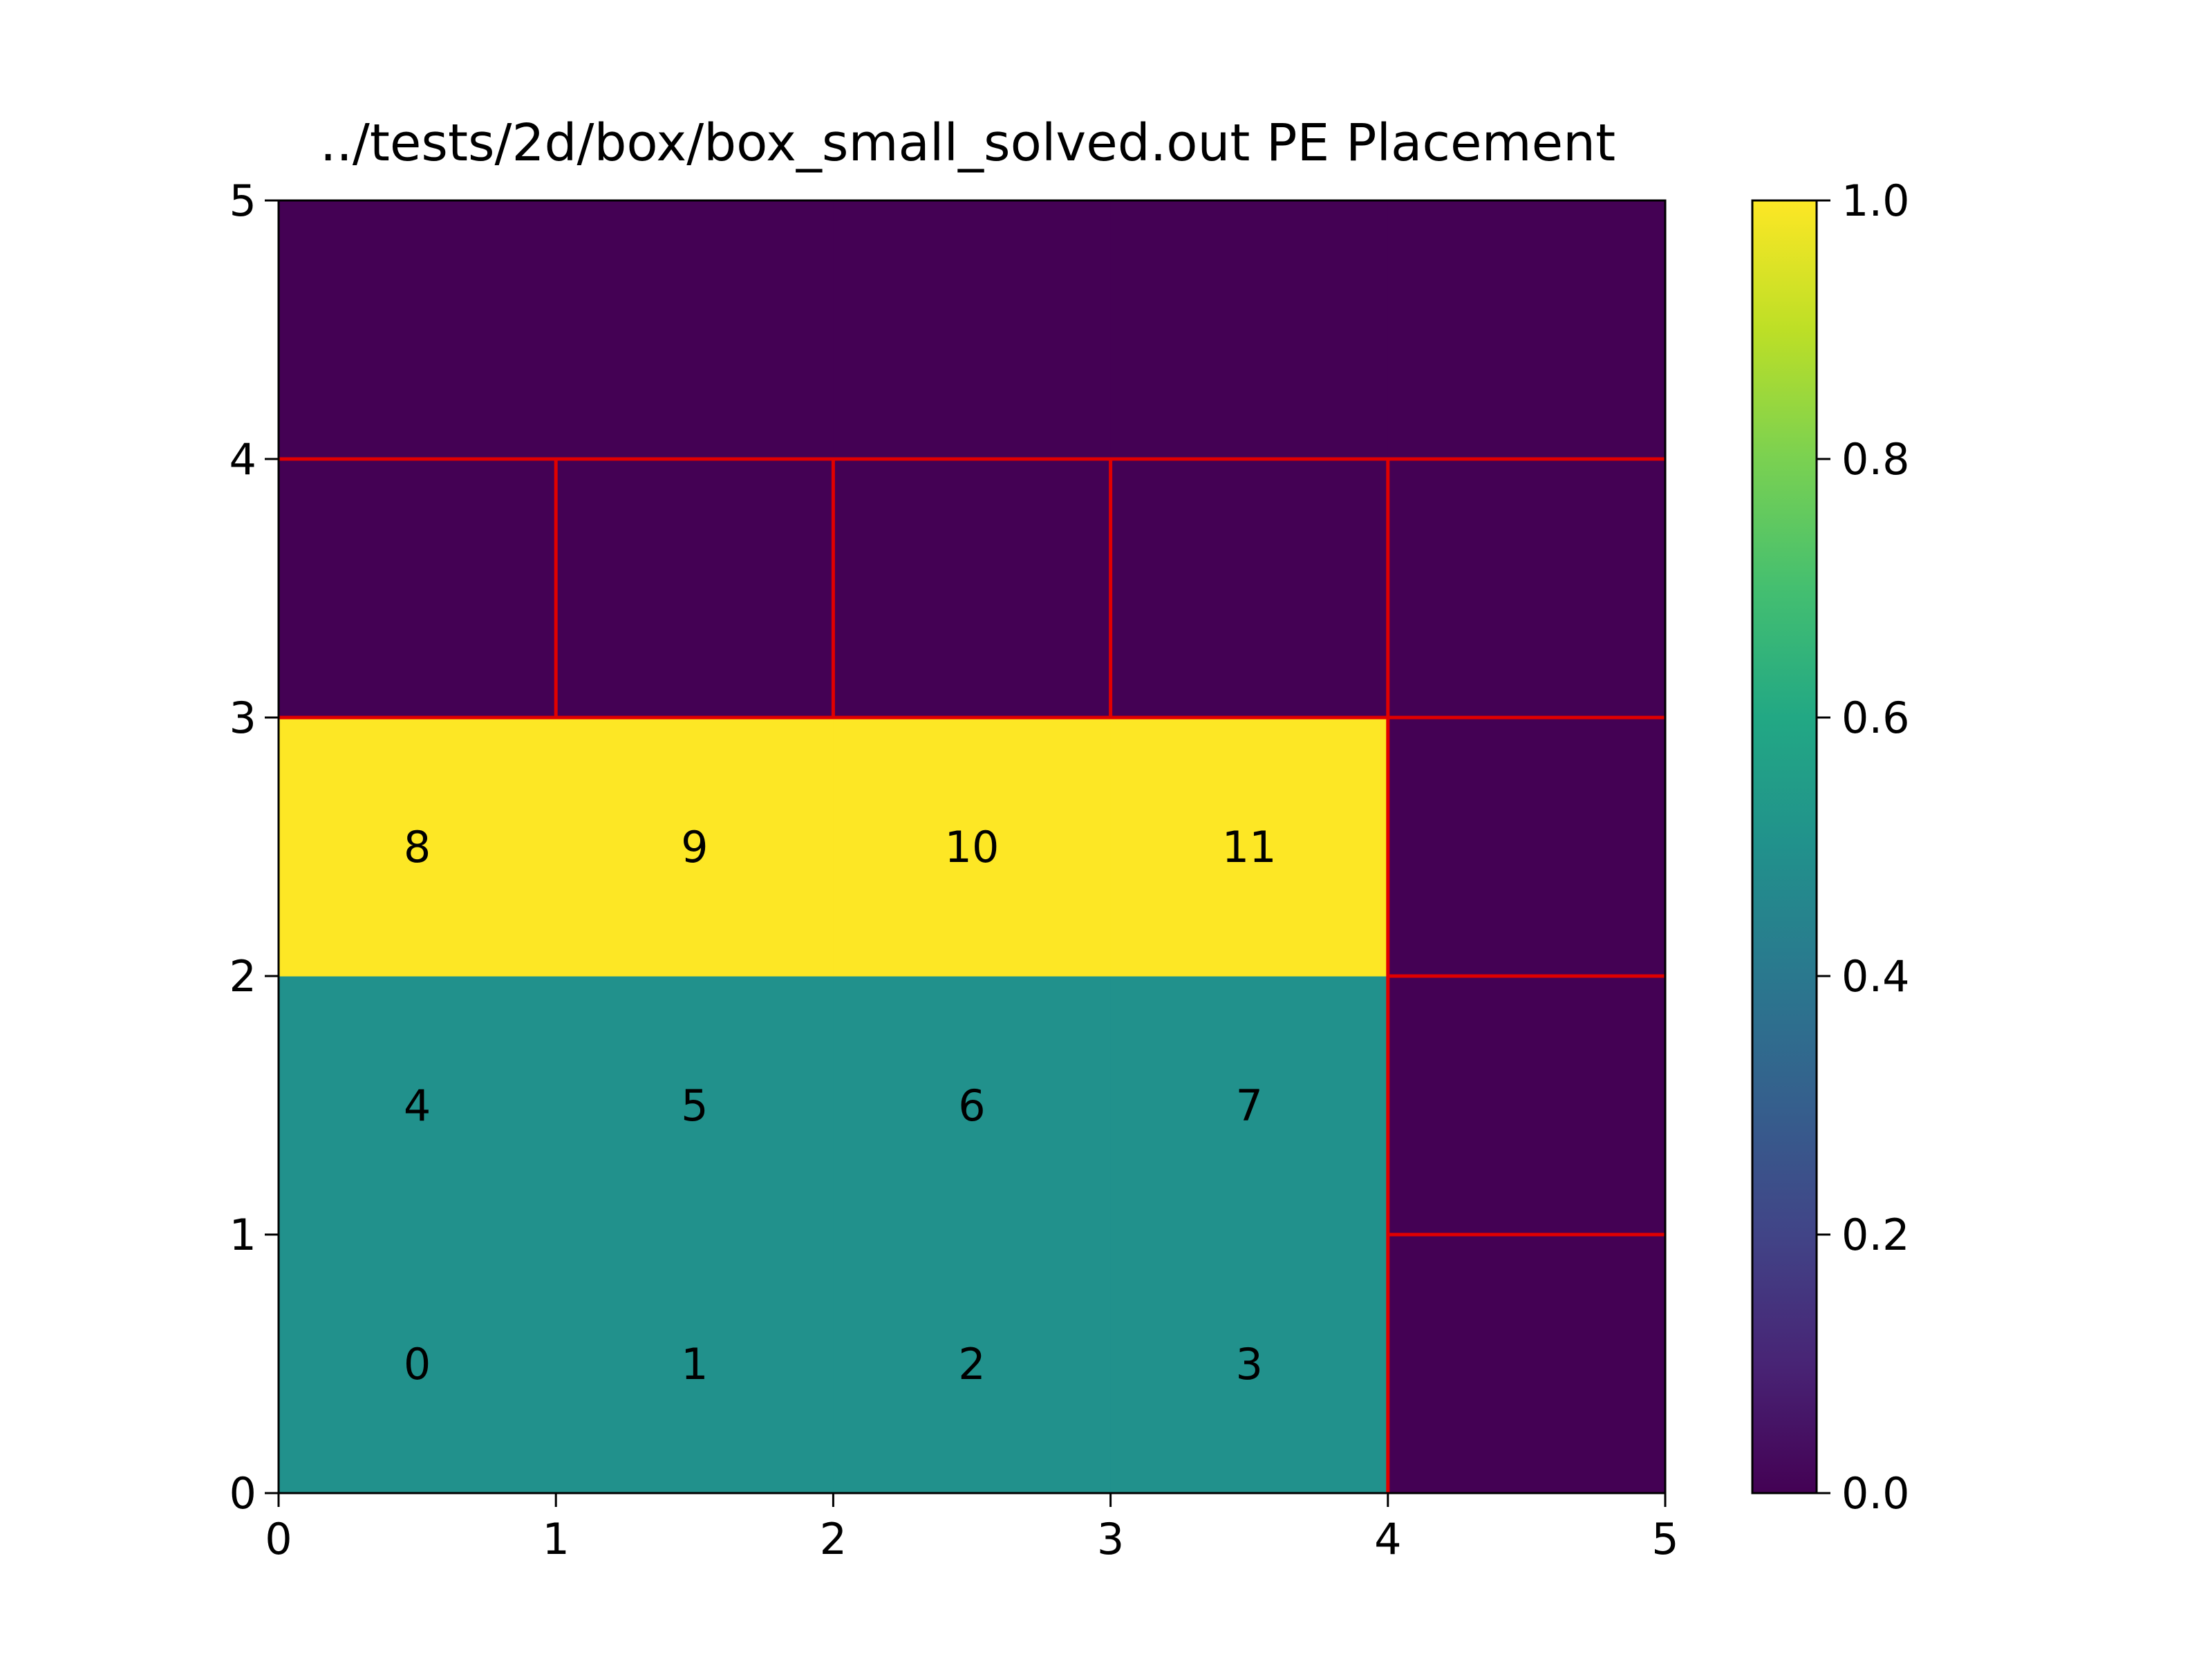 The width and height of the screenshot is (2212, 1659). Describe the element at coordinates (1387, 1539) in the screenshot. I see `x-tick-label: 4` at that location.